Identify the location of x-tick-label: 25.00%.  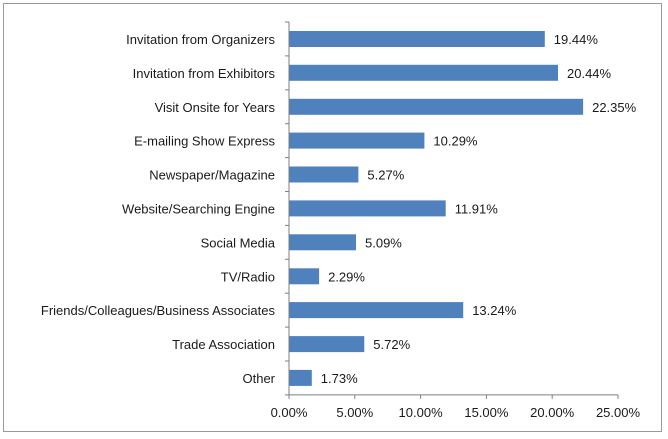
(618, 412).